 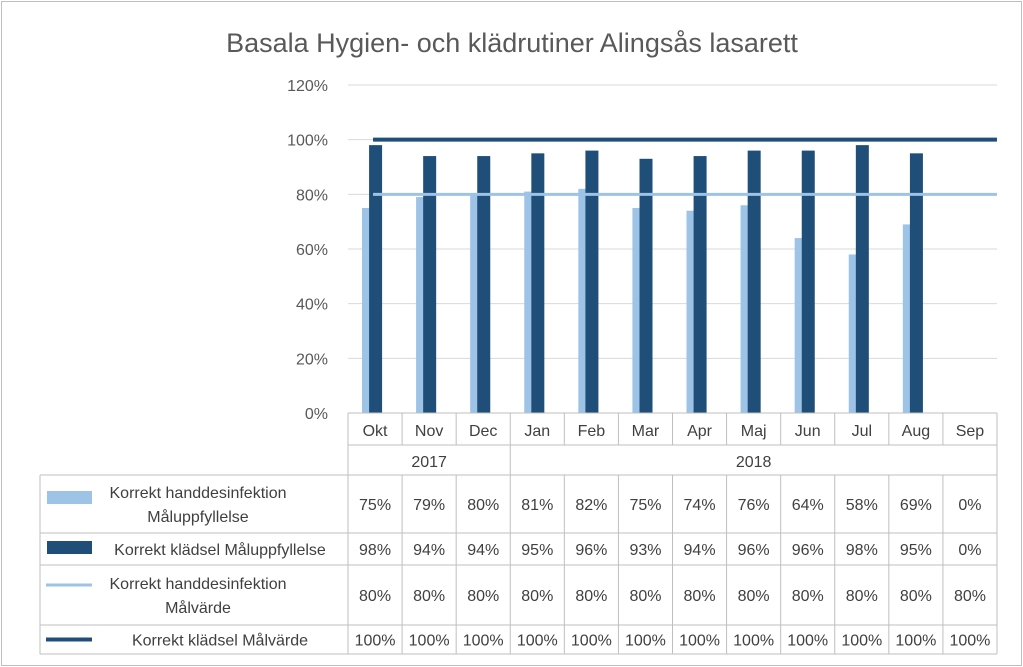 I want to click on category-label: Maj, so click(x=754, y=431).